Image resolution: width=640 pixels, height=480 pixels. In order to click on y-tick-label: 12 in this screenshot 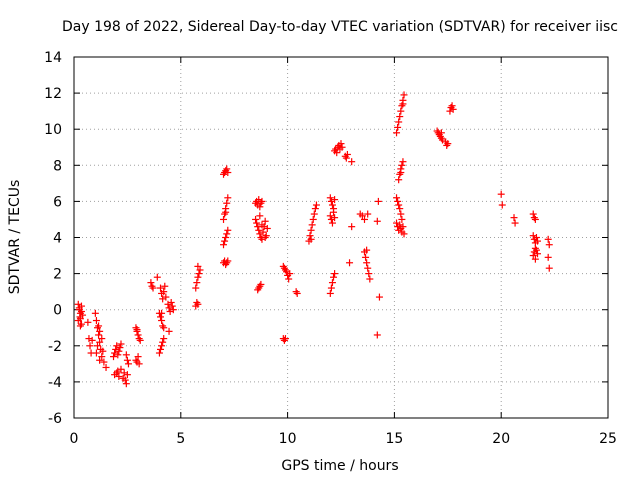, I will do `click(53, 94)`.